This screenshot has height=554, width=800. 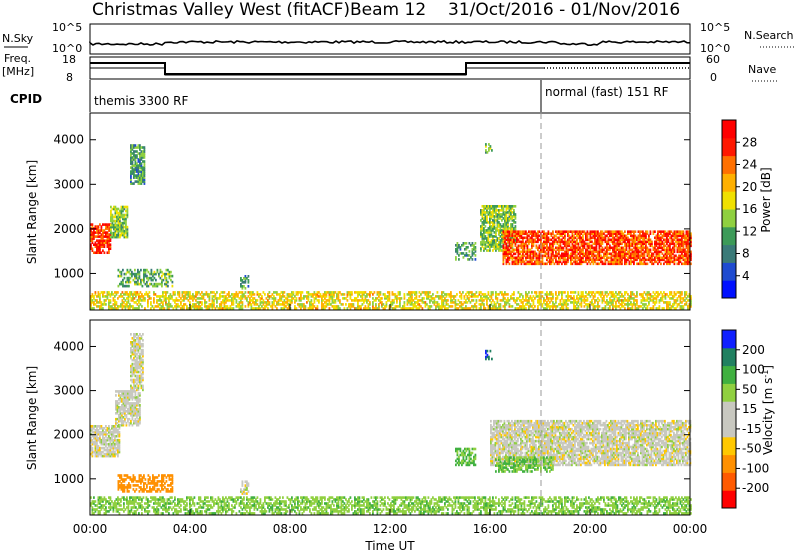 I want to click on colorbar-tick-label: 8, so click(x=746, y=254).